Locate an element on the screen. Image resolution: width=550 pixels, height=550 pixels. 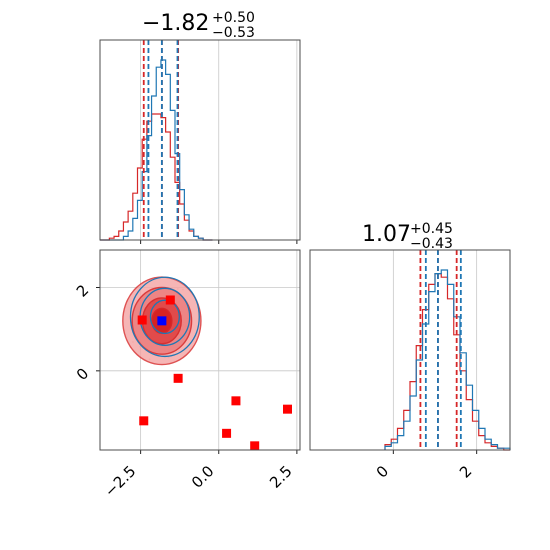
title-param-1-value: −1.82 is located at coordinates (175, 23).